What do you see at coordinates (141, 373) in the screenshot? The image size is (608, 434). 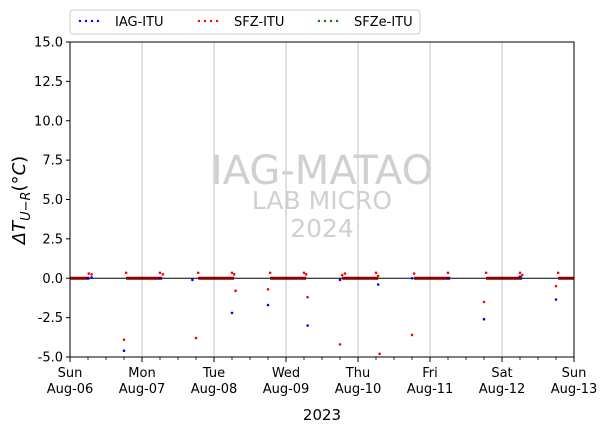 I see `x-tick-label-day: Mon` at bounding box center [141, 373].